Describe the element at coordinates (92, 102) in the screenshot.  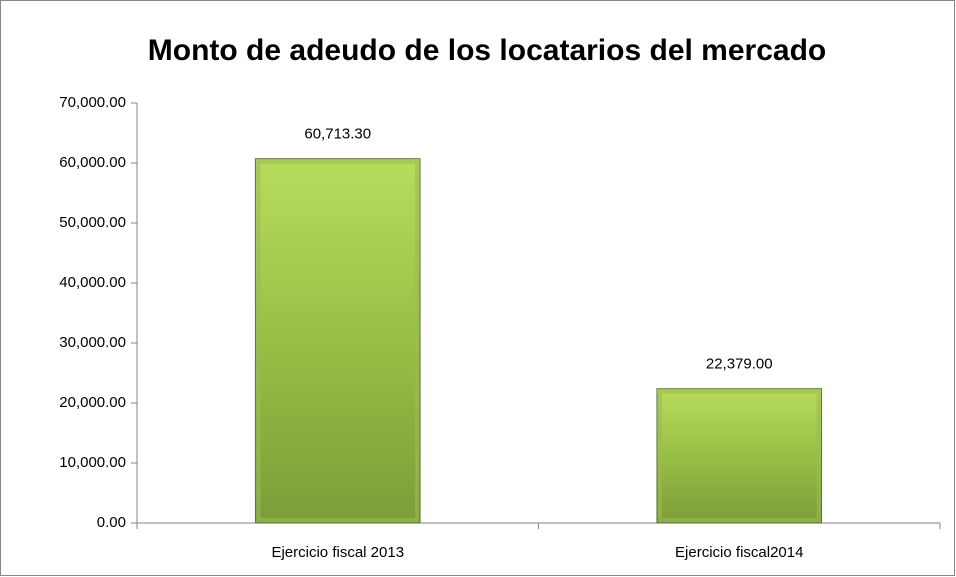
I see `y-tick-label: 70,000.00` at that location.